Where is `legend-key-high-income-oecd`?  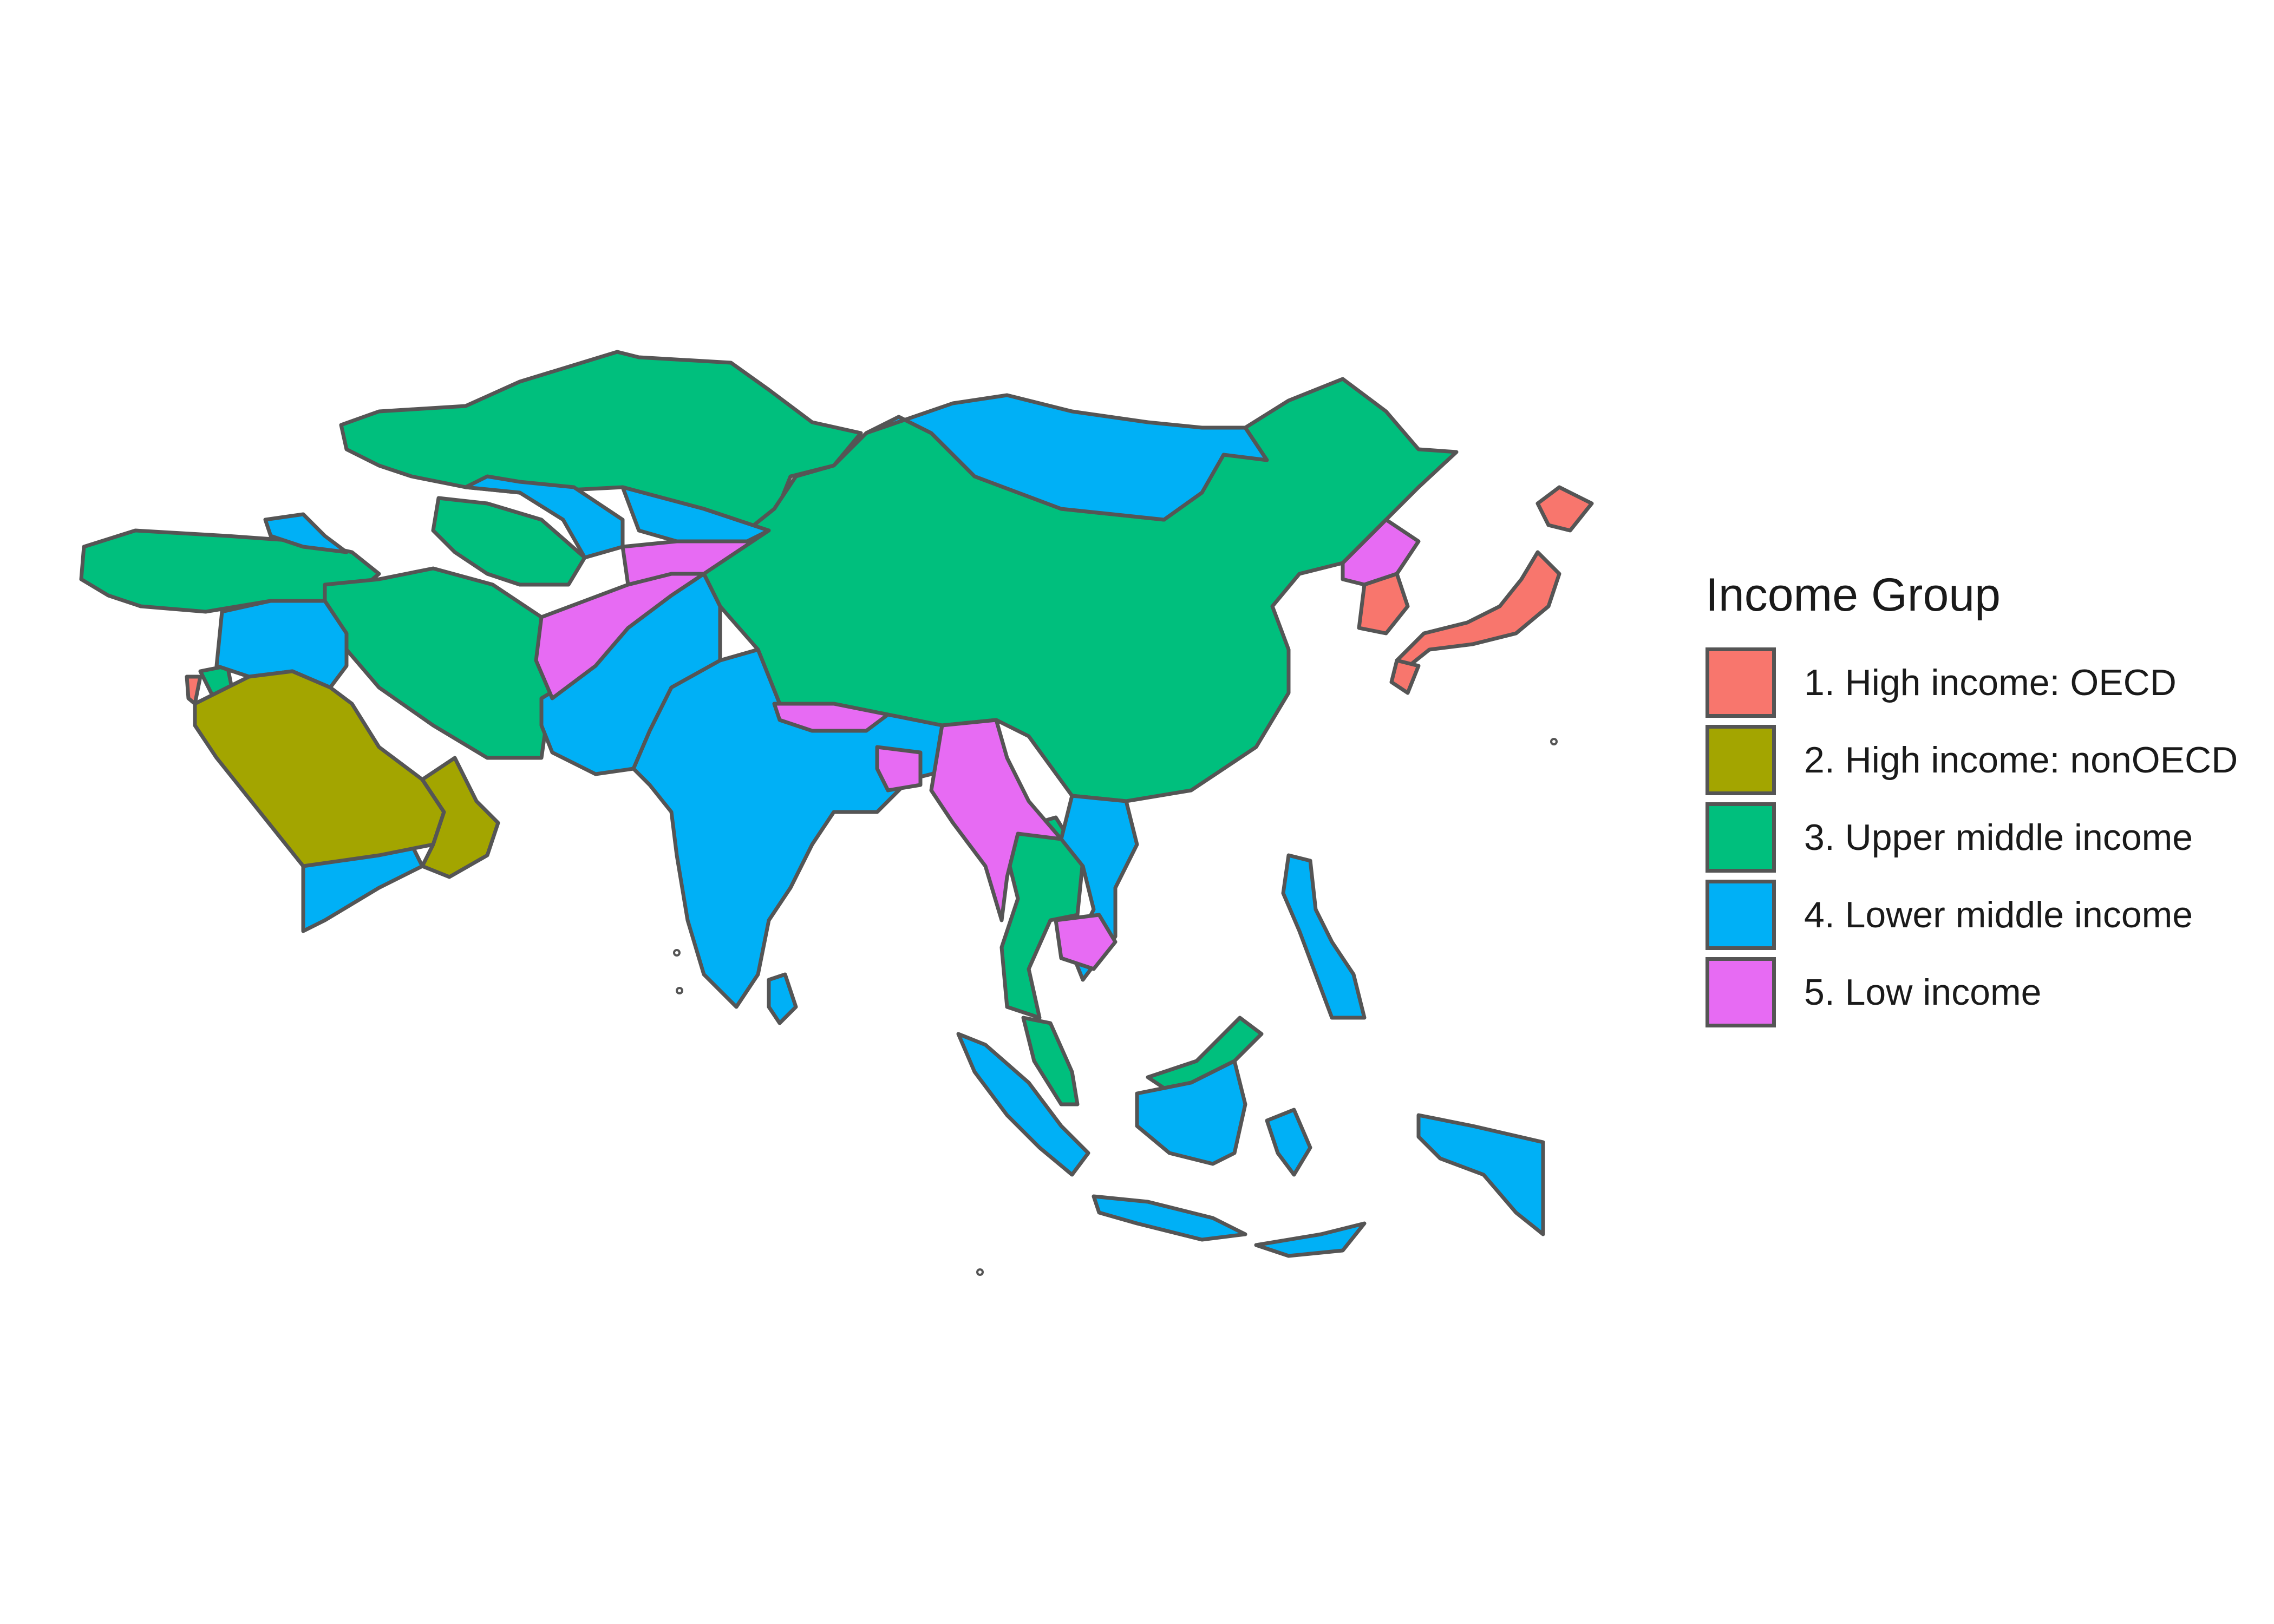 legend-key-high-income-oecd is located at coordinates (1741, 682).